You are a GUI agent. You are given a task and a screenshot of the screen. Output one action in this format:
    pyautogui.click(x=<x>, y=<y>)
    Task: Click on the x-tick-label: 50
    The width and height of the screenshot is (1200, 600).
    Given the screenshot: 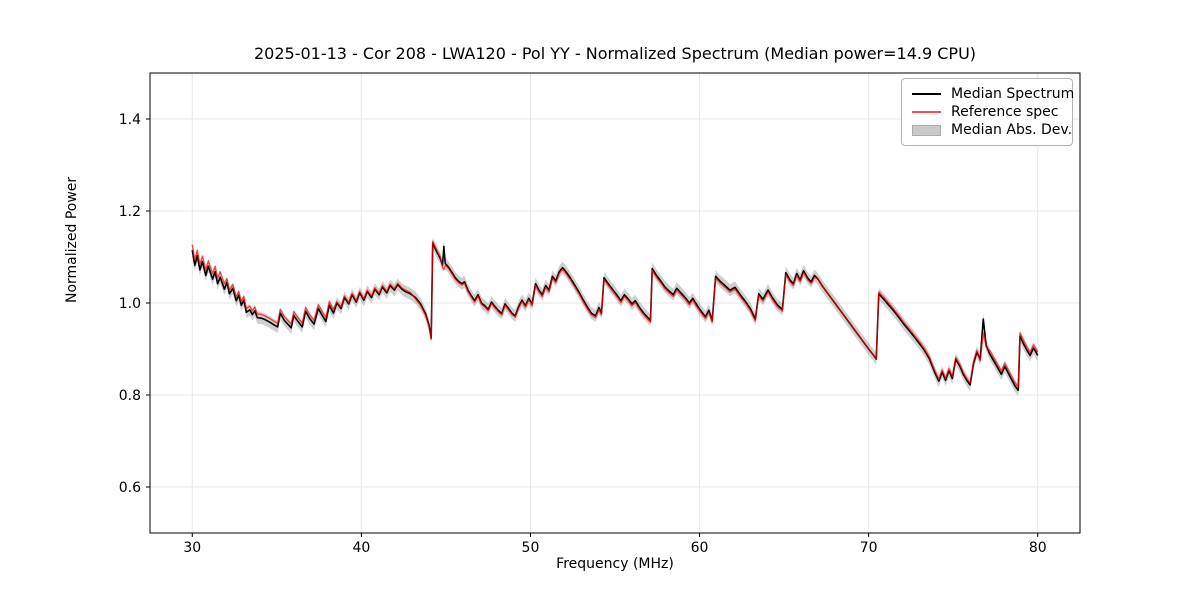 What is the action you would take?
    pyautogui.click(x=531, y=548)
    